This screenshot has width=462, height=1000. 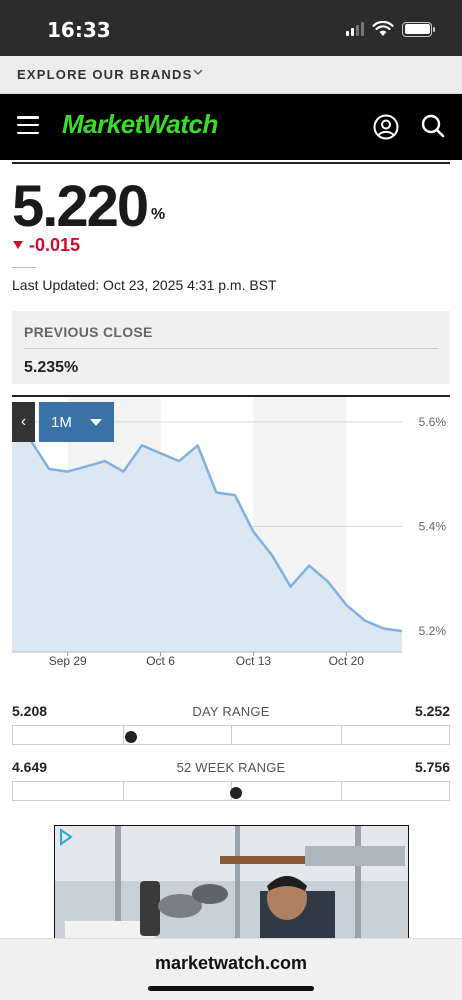 I want to click on quote-price: 5.220, so click(x=80, y=206).